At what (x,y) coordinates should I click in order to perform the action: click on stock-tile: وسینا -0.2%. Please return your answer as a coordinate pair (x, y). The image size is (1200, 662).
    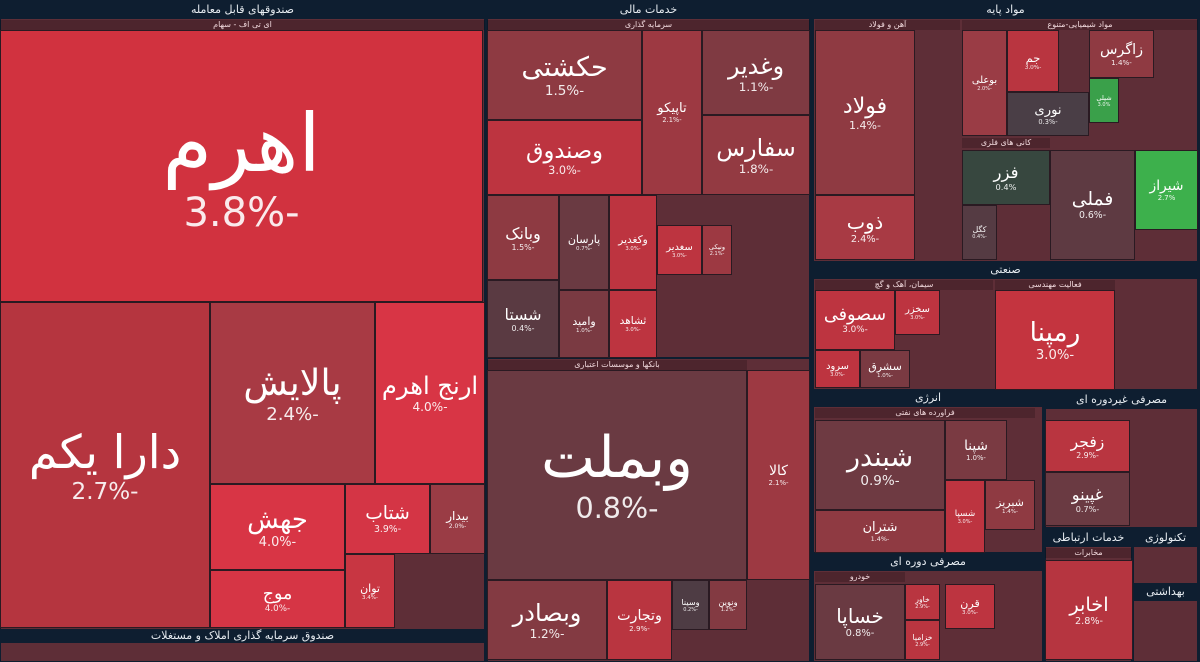
    Looking at the image, I should click on (690, 605).